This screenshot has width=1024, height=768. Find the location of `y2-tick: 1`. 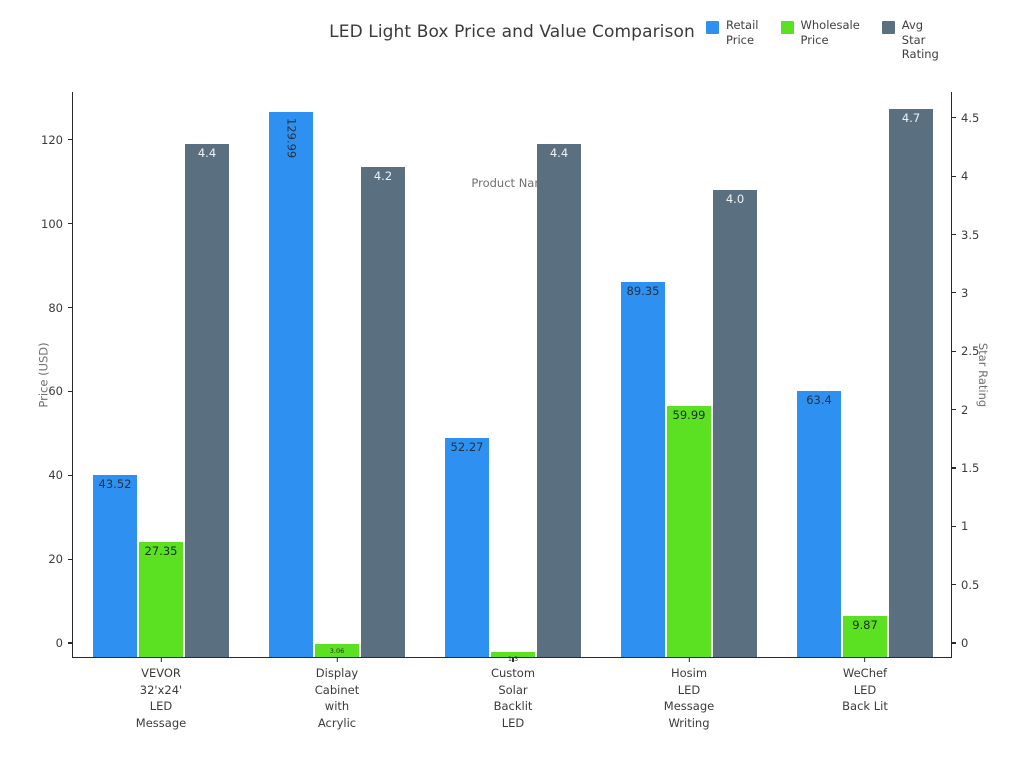

y2-tick: 1 is located at coordinates (959, 526).